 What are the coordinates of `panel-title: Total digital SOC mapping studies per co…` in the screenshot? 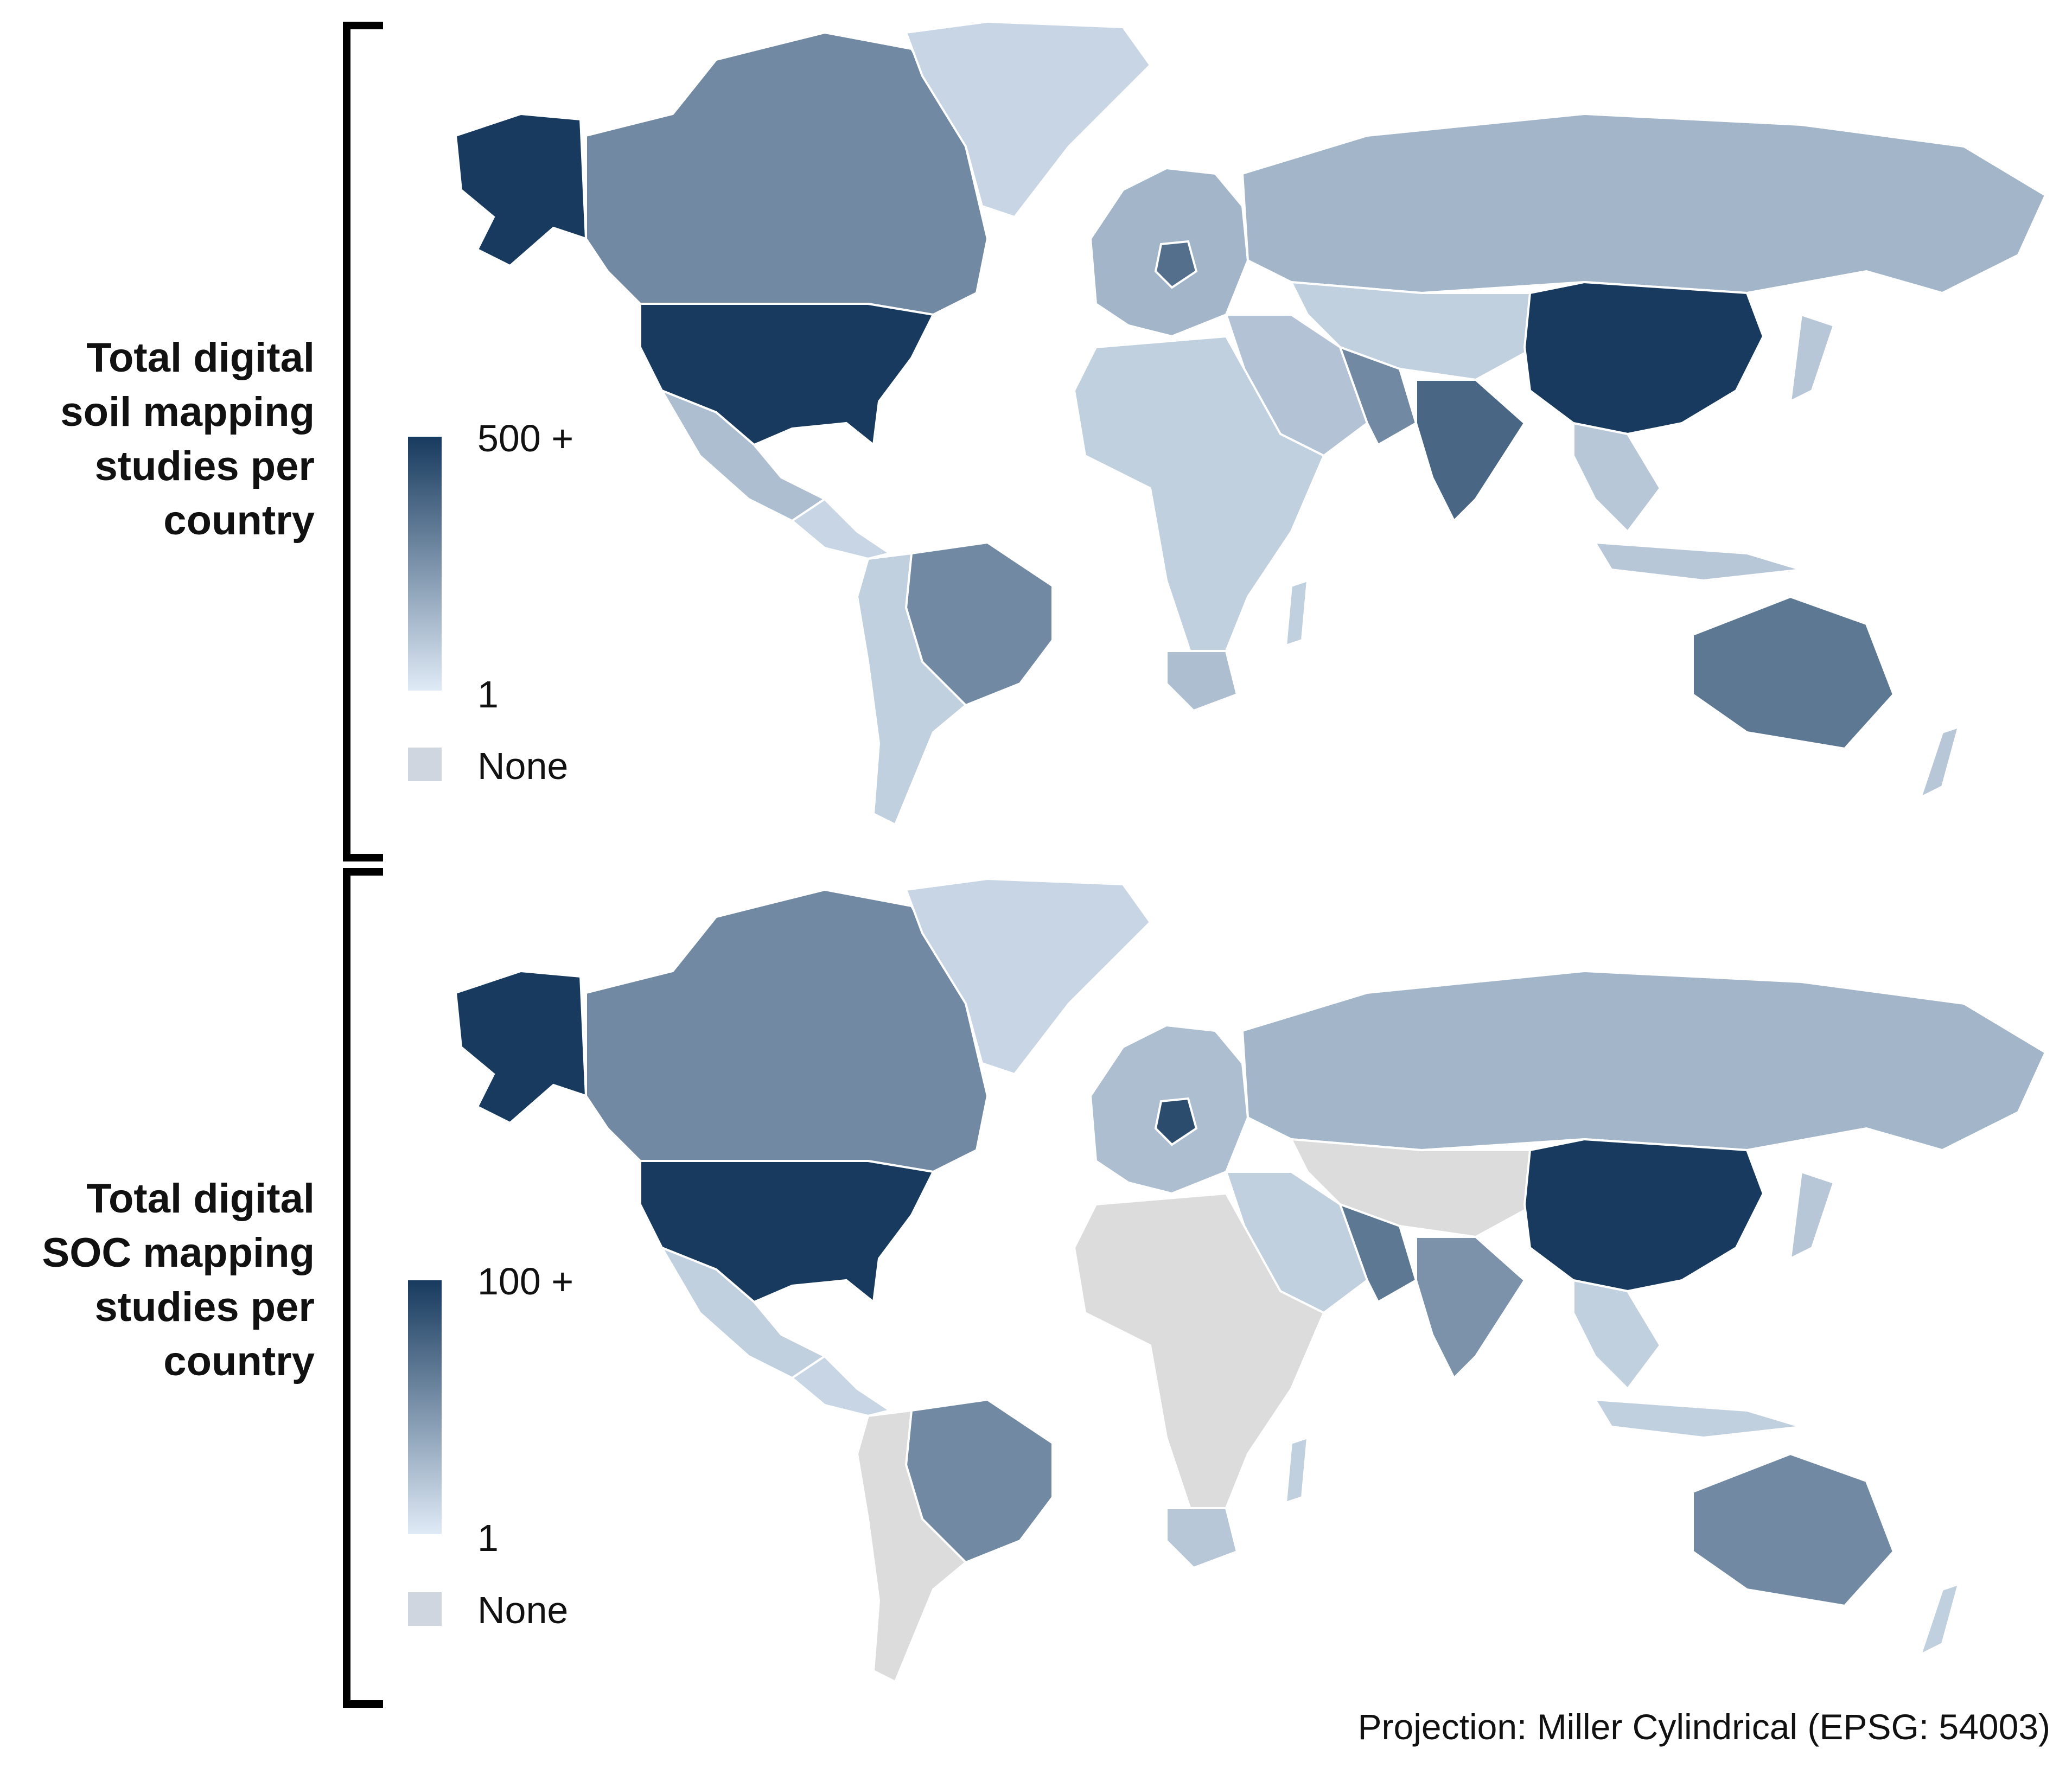 It's located at (157, 1280).